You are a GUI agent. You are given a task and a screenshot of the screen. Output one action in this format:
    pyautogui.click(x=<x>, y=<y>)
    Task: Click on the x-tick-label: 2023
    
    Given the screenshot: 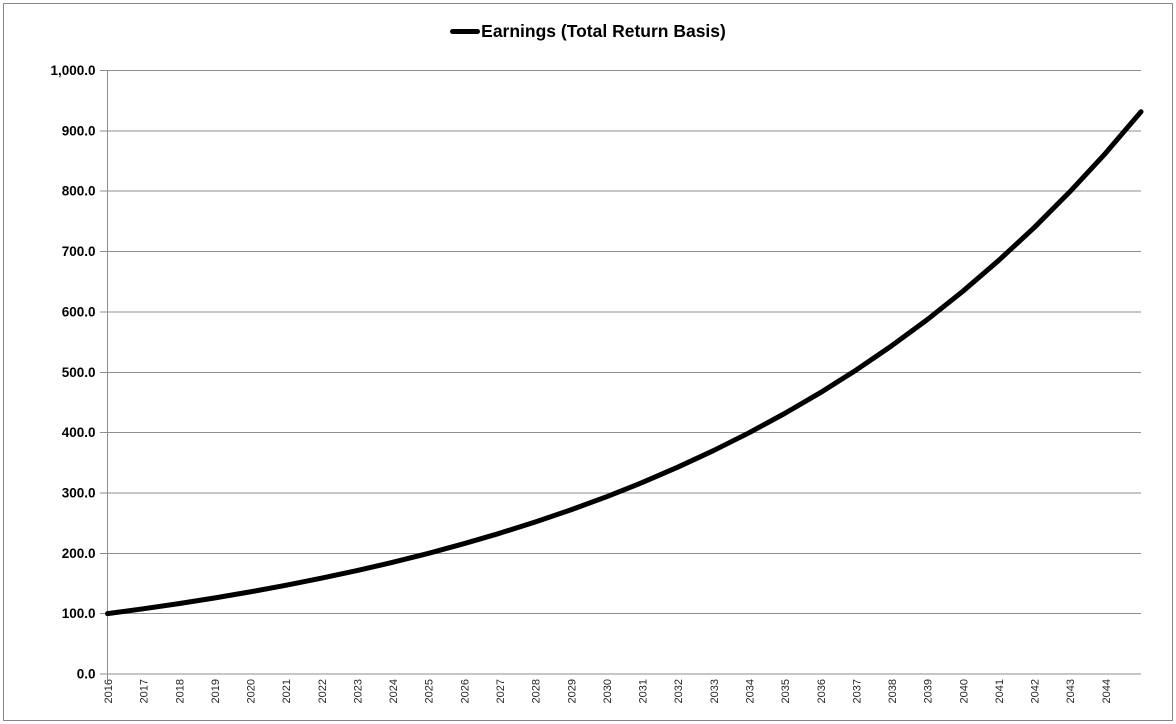 What is the action you would take?
    pyautogui.click(x=358, y=691)
    